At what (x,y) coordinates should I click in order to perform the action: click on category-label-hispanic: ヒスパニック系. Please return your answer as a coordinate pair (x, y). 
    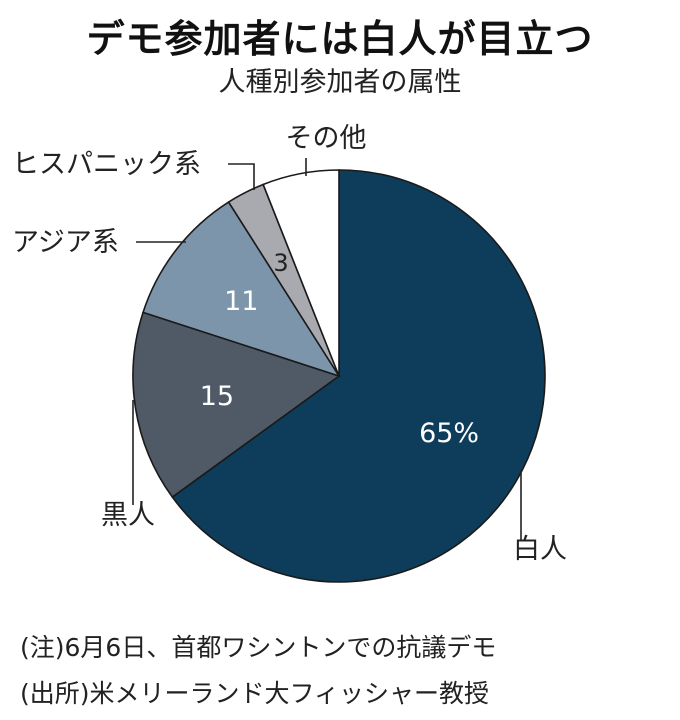
    Looking at the image, I should click on (106, 164).